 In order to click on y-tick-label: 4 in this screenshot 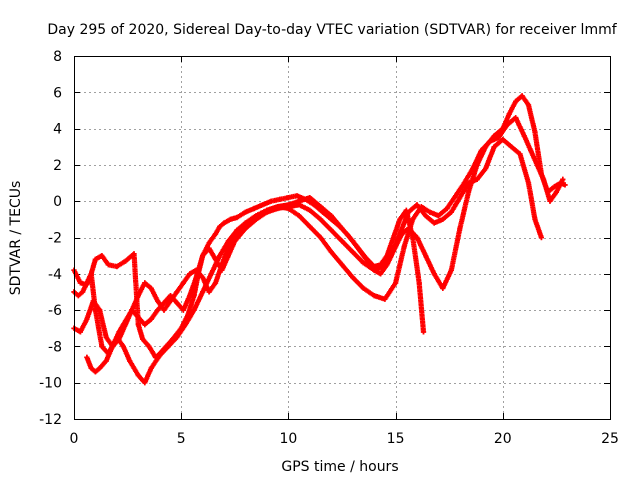, I will do `click(57, 130)`.